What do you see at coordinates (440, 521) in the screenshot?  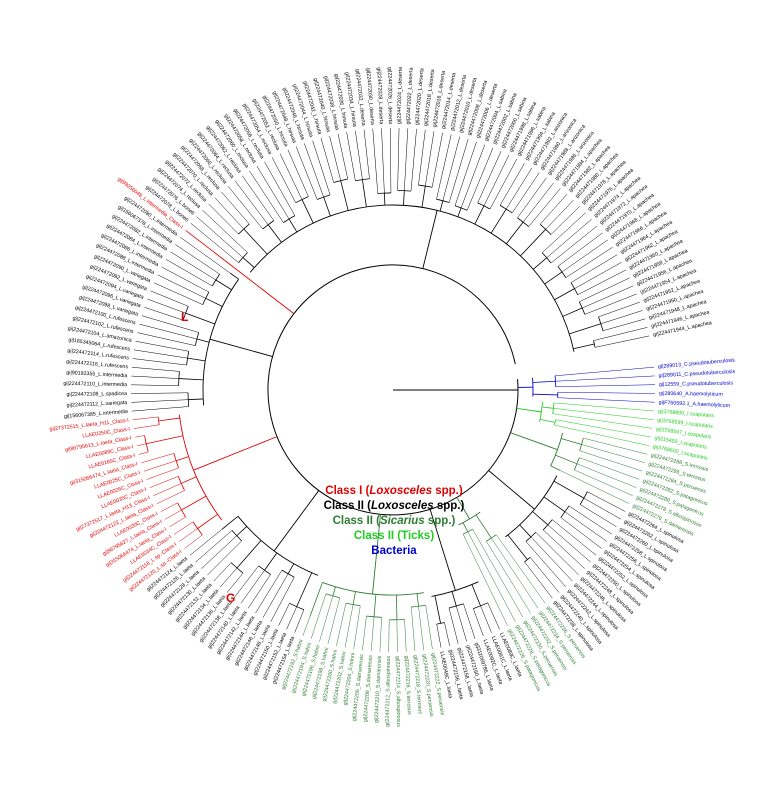 I see `legend-class-ii-sic-suffix: spp.)` at bounding box center [440, 521].